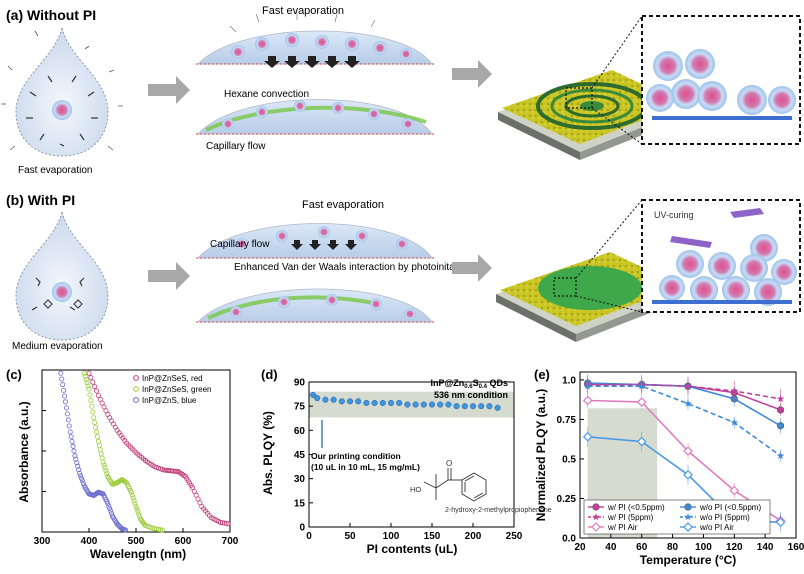 This screenshot has width=804, height=574. Describe the element at coordinates (343, 205) in the screenshot. I see `top-title-b: Fast evaporation` at that location.